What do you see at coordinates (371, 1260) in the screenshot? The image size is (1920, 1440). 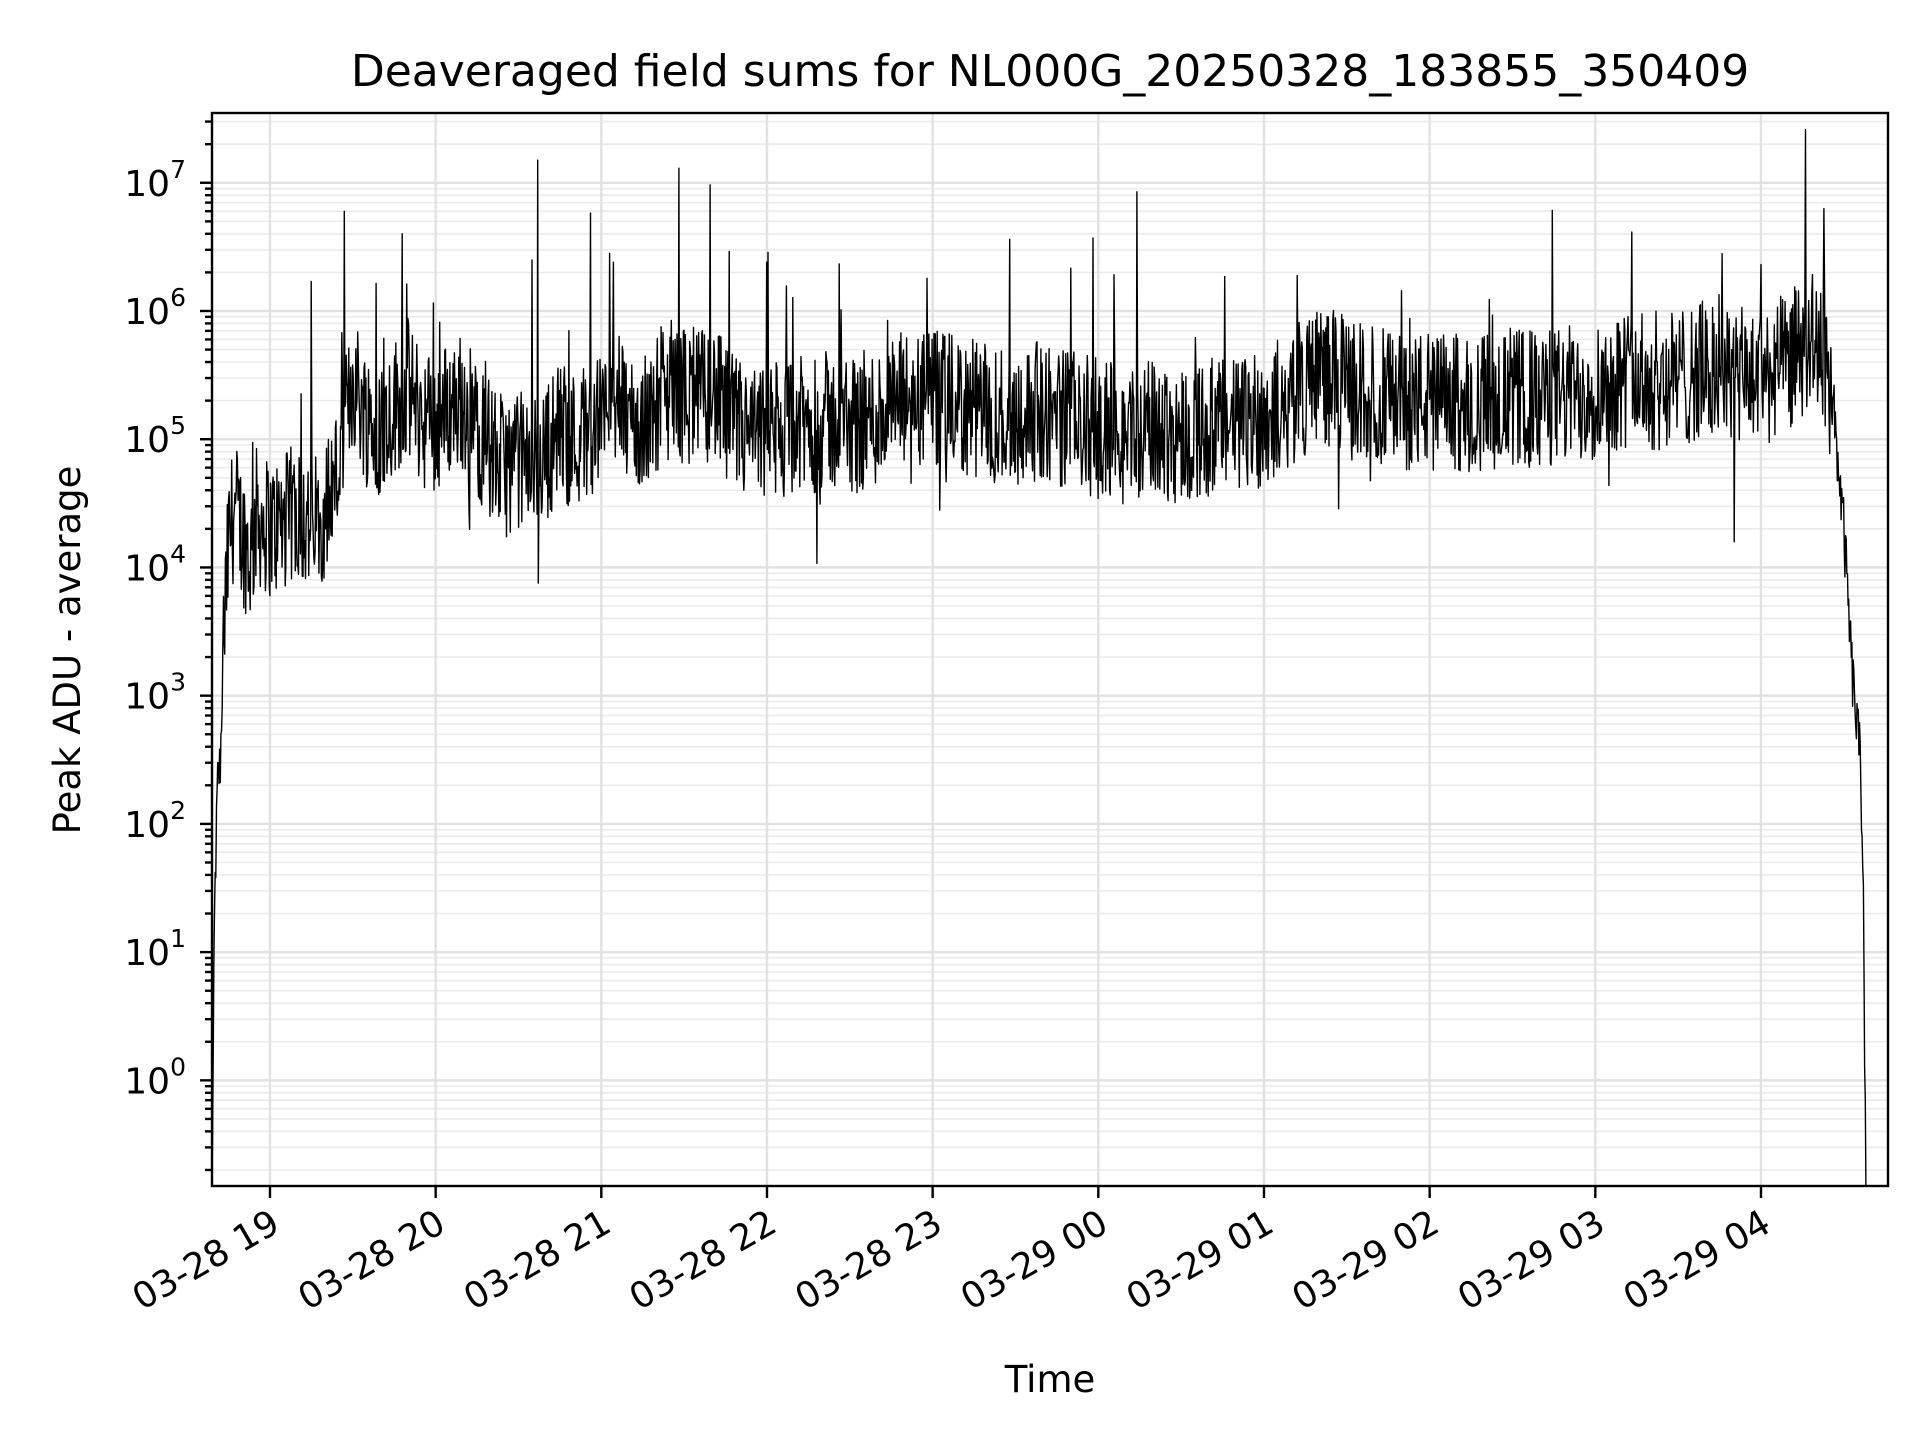 I see `x-tick-label: 03-28 20` at bounding box center [371, 1260].